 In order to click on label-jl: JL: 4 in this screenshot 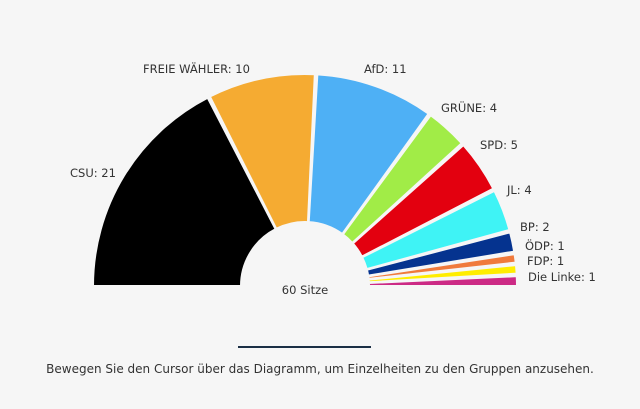, I will do `click(519, 190)`.